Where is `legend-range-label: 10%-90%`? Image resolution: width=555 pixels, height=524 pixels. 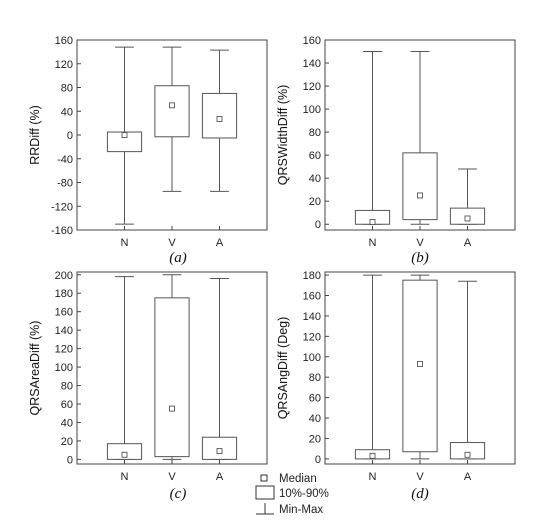
legend-range-label: 10%-90% is located at coordinates (304, 494).